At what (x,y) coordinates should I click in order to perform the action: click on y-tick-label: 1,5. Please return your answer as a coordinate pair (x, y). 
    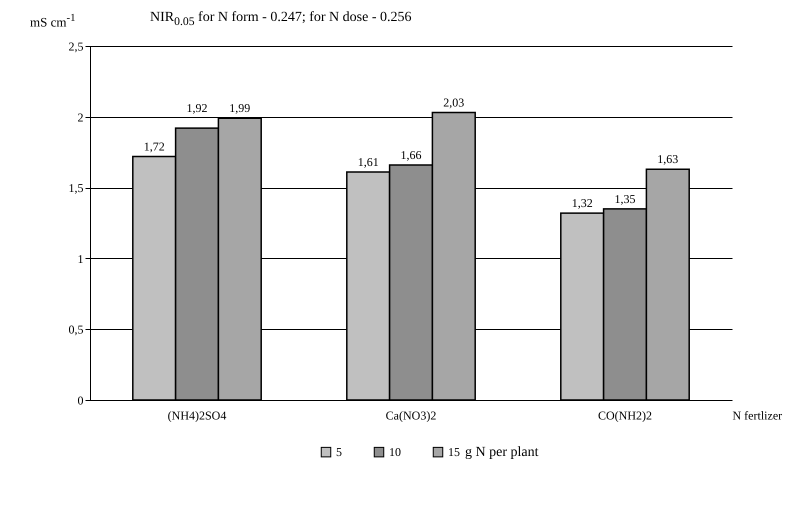
    Looking at the image, I should click on (76, 188).